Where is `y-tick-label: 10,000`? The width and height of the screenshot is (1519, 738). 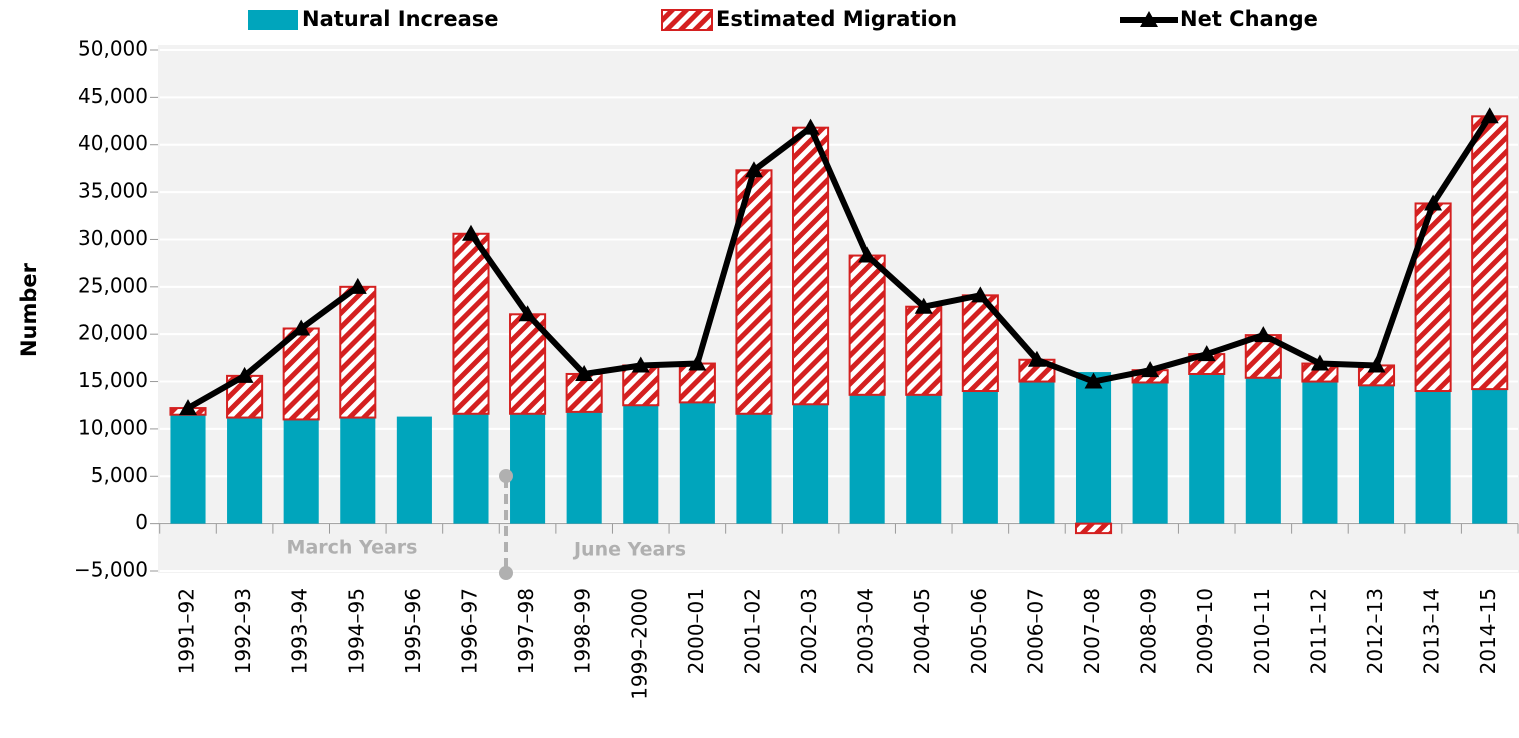 y-tick-label: 10,000 is located at coordinates (113, 427).